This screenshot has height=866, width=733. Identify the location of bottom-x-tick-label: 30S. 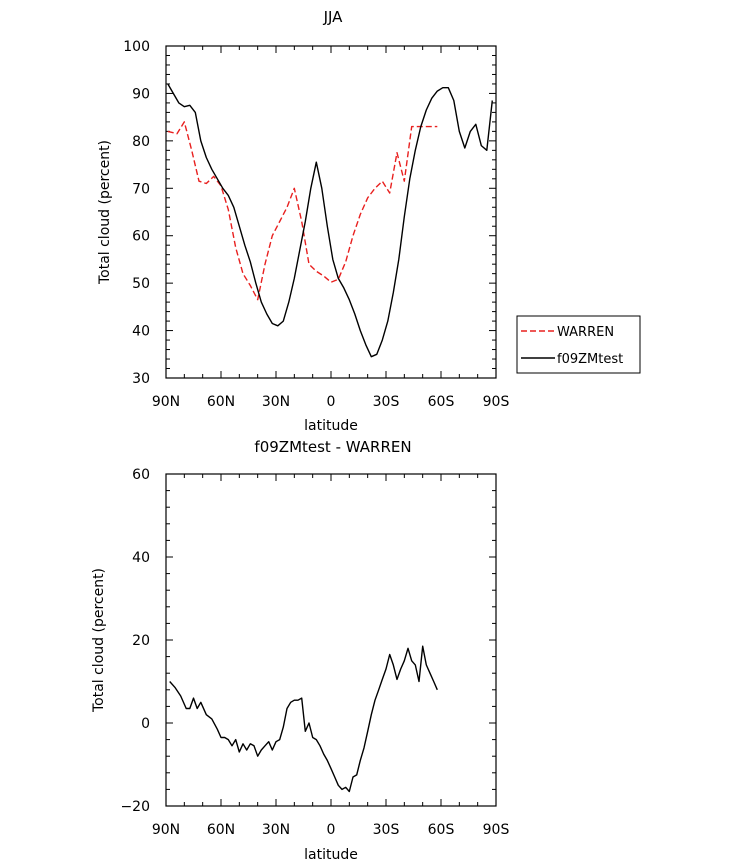
(386, 830).